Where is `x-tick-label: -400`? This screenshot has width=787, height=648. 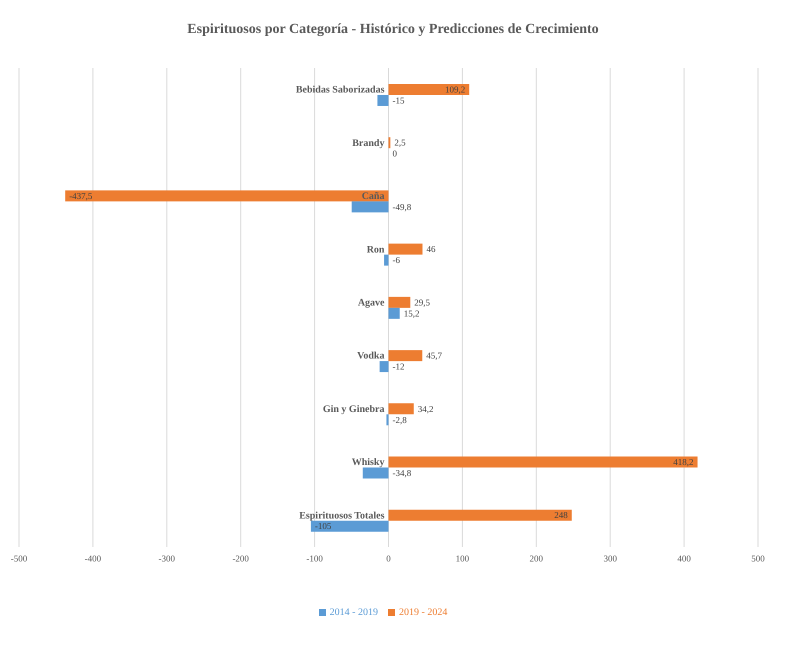
x-tick-label: -400 is located at coordinates (93, 558).